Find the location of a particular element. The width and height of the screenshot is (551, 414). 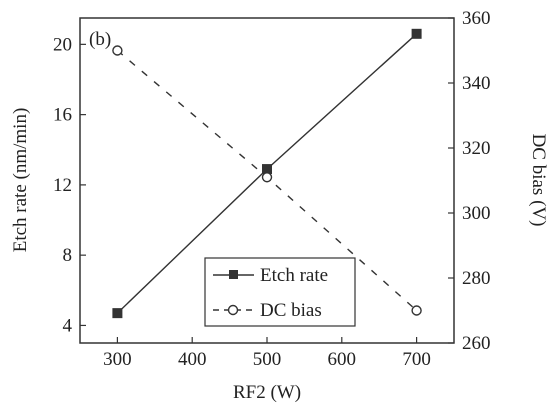

x-tick-label-500: 500 is located at coordinates (267, 359).